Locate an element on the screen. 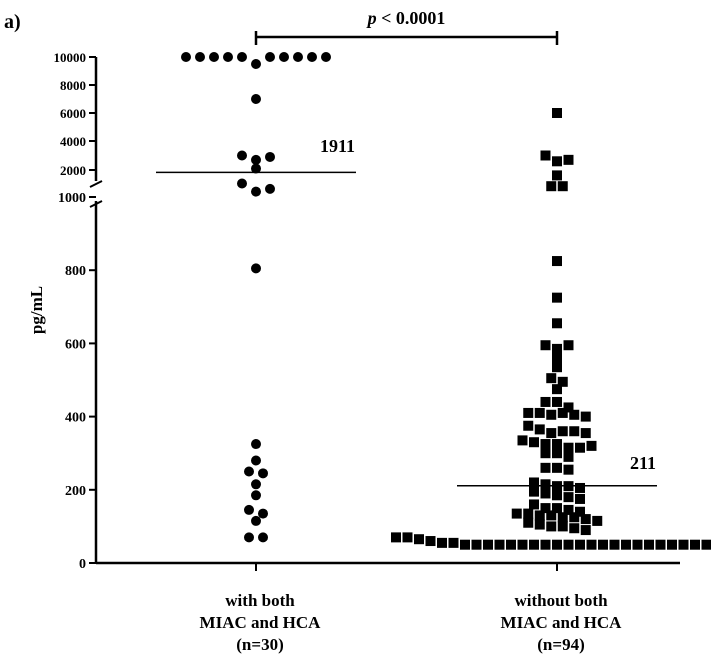  y-tick-label: 8000 is located at coordinates (73, 85).